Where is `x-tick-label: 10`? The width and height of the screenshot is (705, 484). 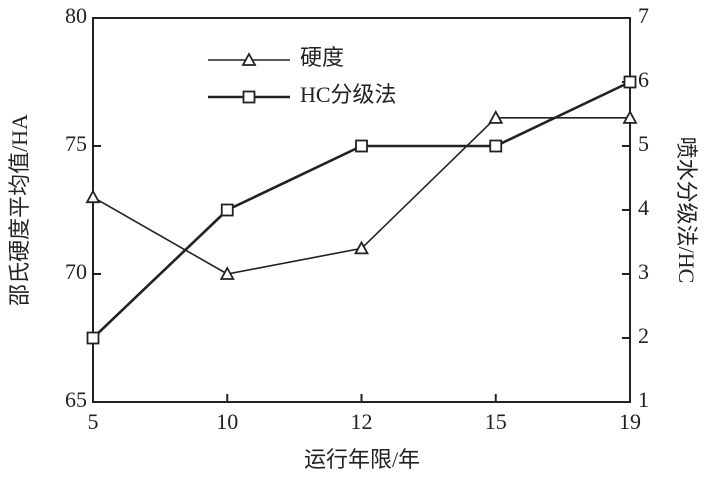 x-tick-label: 10 is located at coordinates (227, 421).